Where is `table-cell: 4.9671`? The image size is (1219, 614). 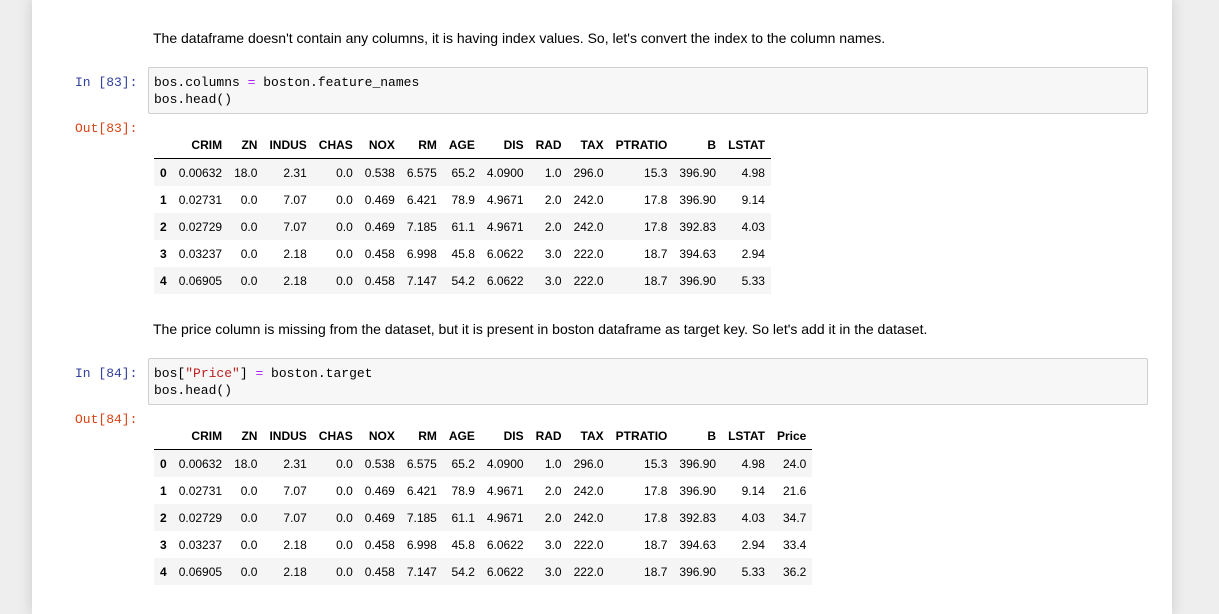
table-cell: 4.9671 is located at coordinates (505, 226).